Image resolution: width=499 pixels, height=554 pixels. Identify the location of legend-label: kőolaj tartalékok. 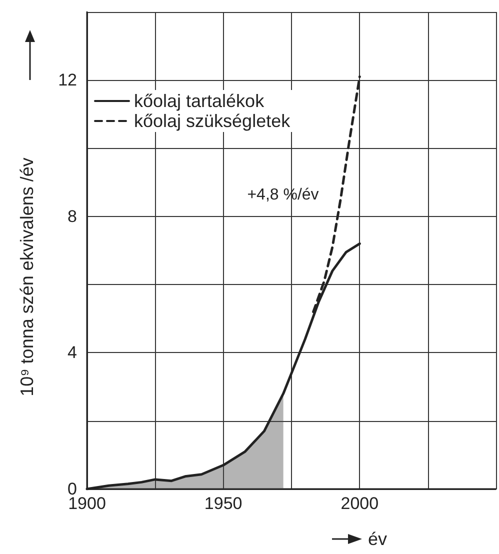
(200, 101).